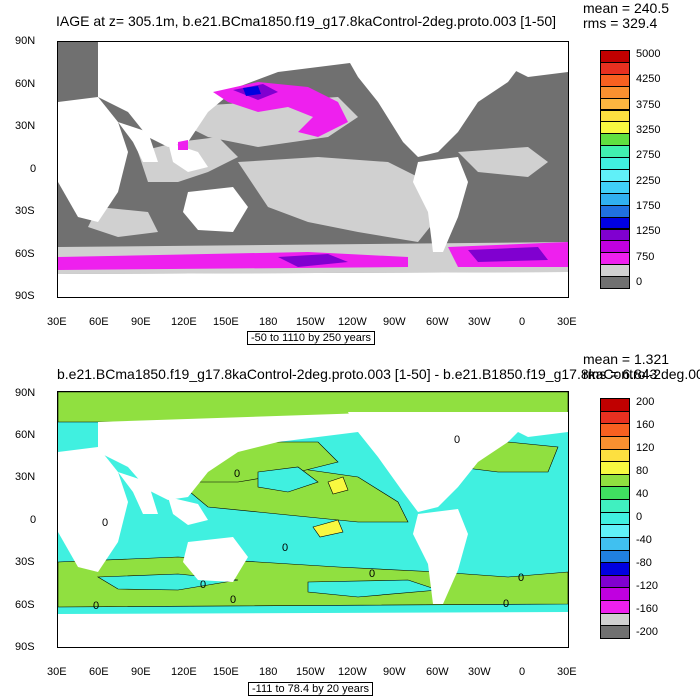 This screenshot has width=700, height=700. Describe the element at coordinates (645, 448) in the screenshot. I see `bottom-colorbar-label: 120` at that location.